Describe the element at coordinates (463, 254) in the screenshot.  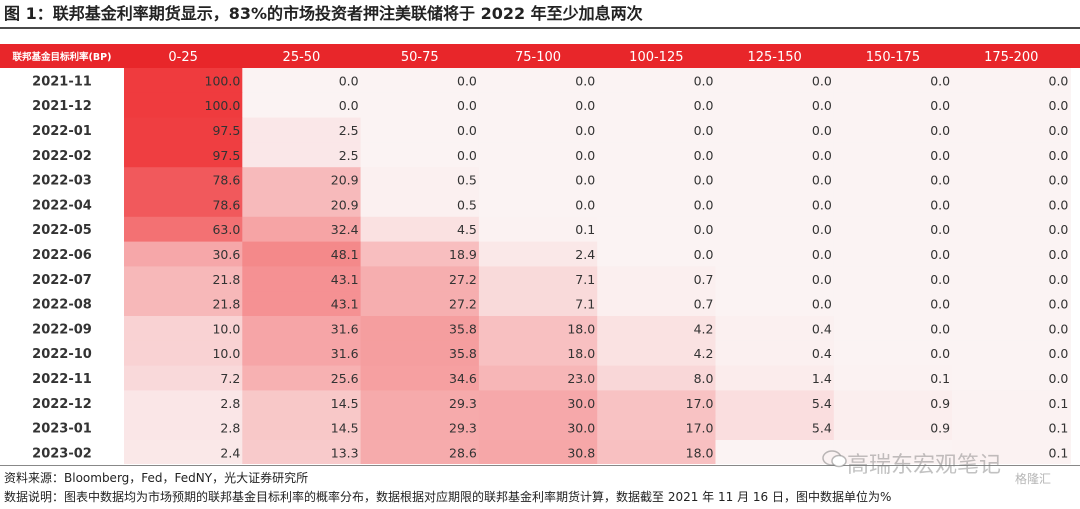
I see `cell-value: 18.9` at that location.